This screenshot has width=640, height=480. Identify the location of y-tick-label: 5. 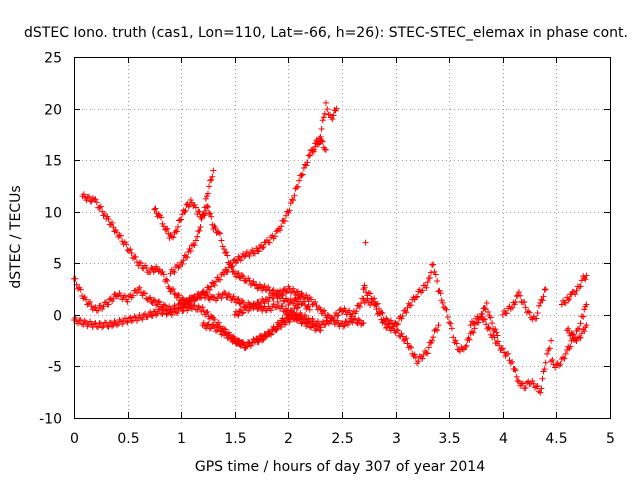
(57, 265).